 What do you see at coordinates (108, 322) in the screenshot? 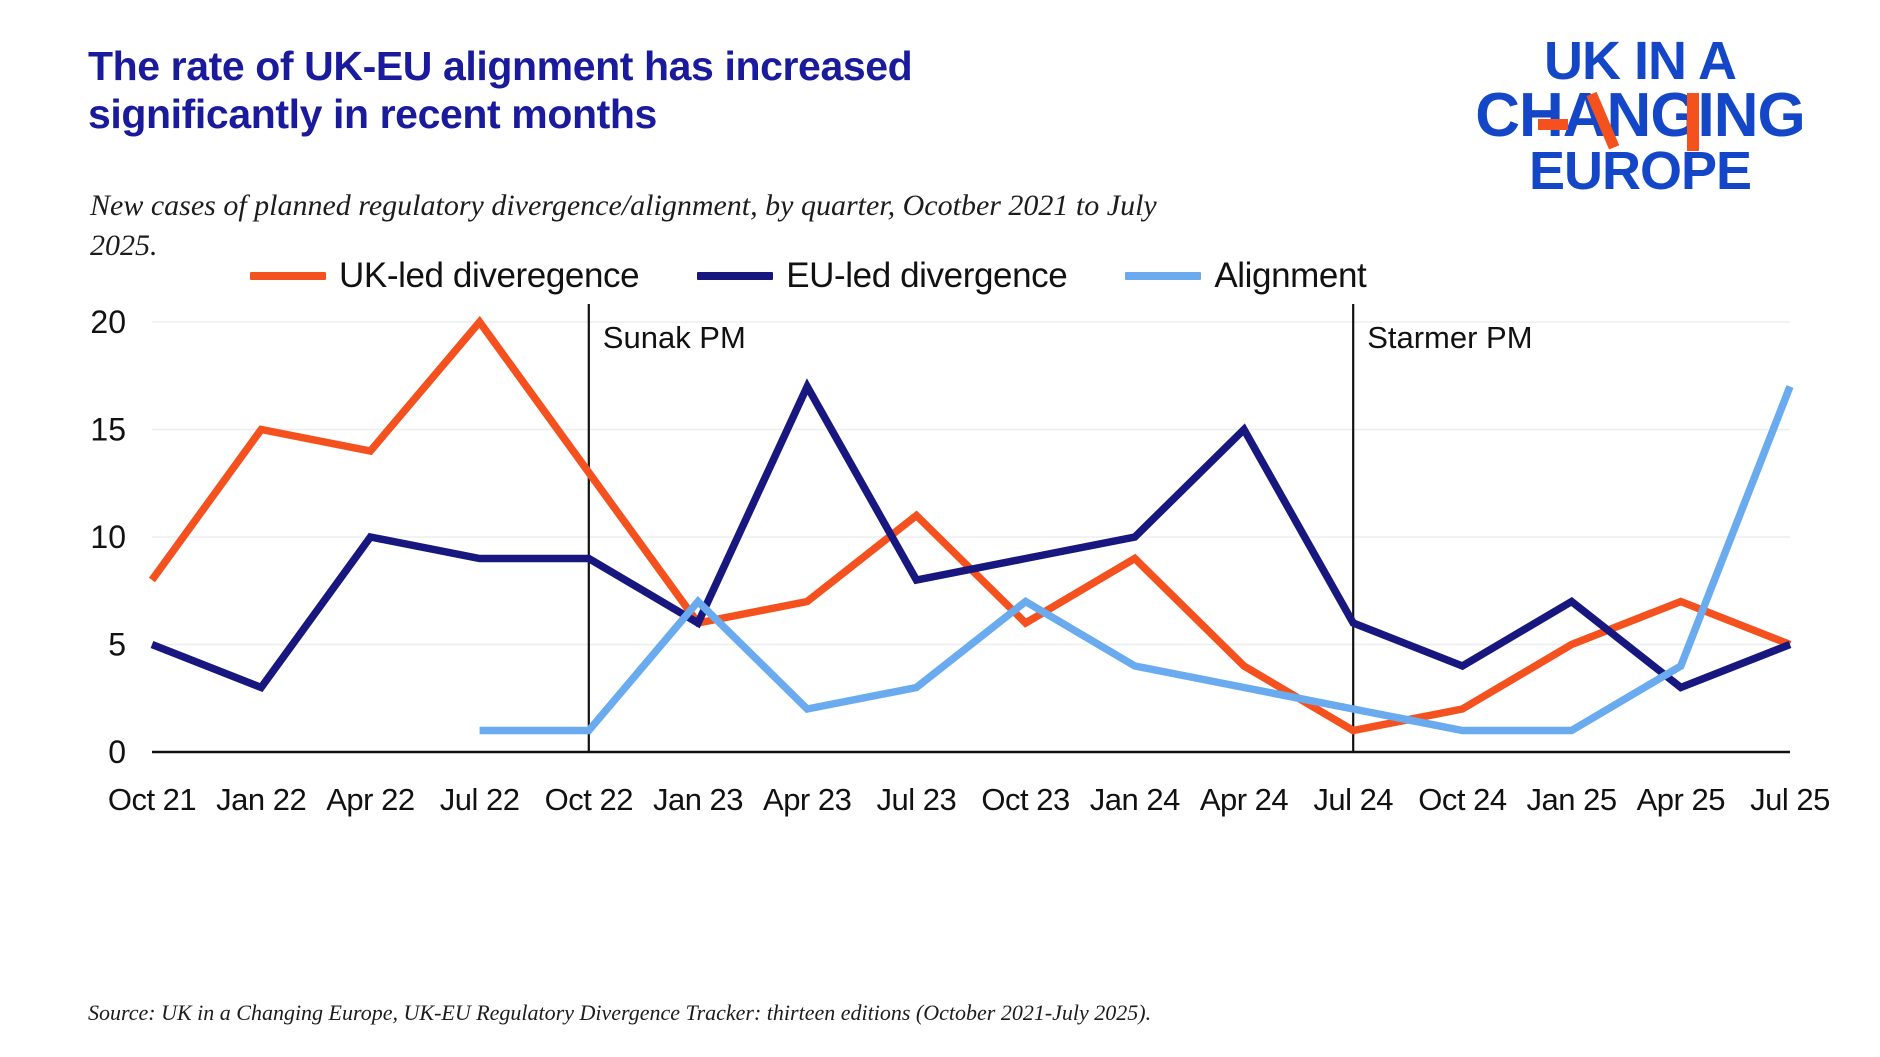
I see `y-axis-tick-label: 20` at bounding box center [108, 322].